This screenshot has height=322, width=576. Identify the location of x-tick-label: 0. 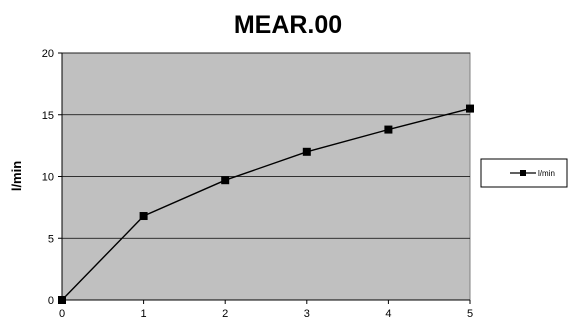
(62, 314).